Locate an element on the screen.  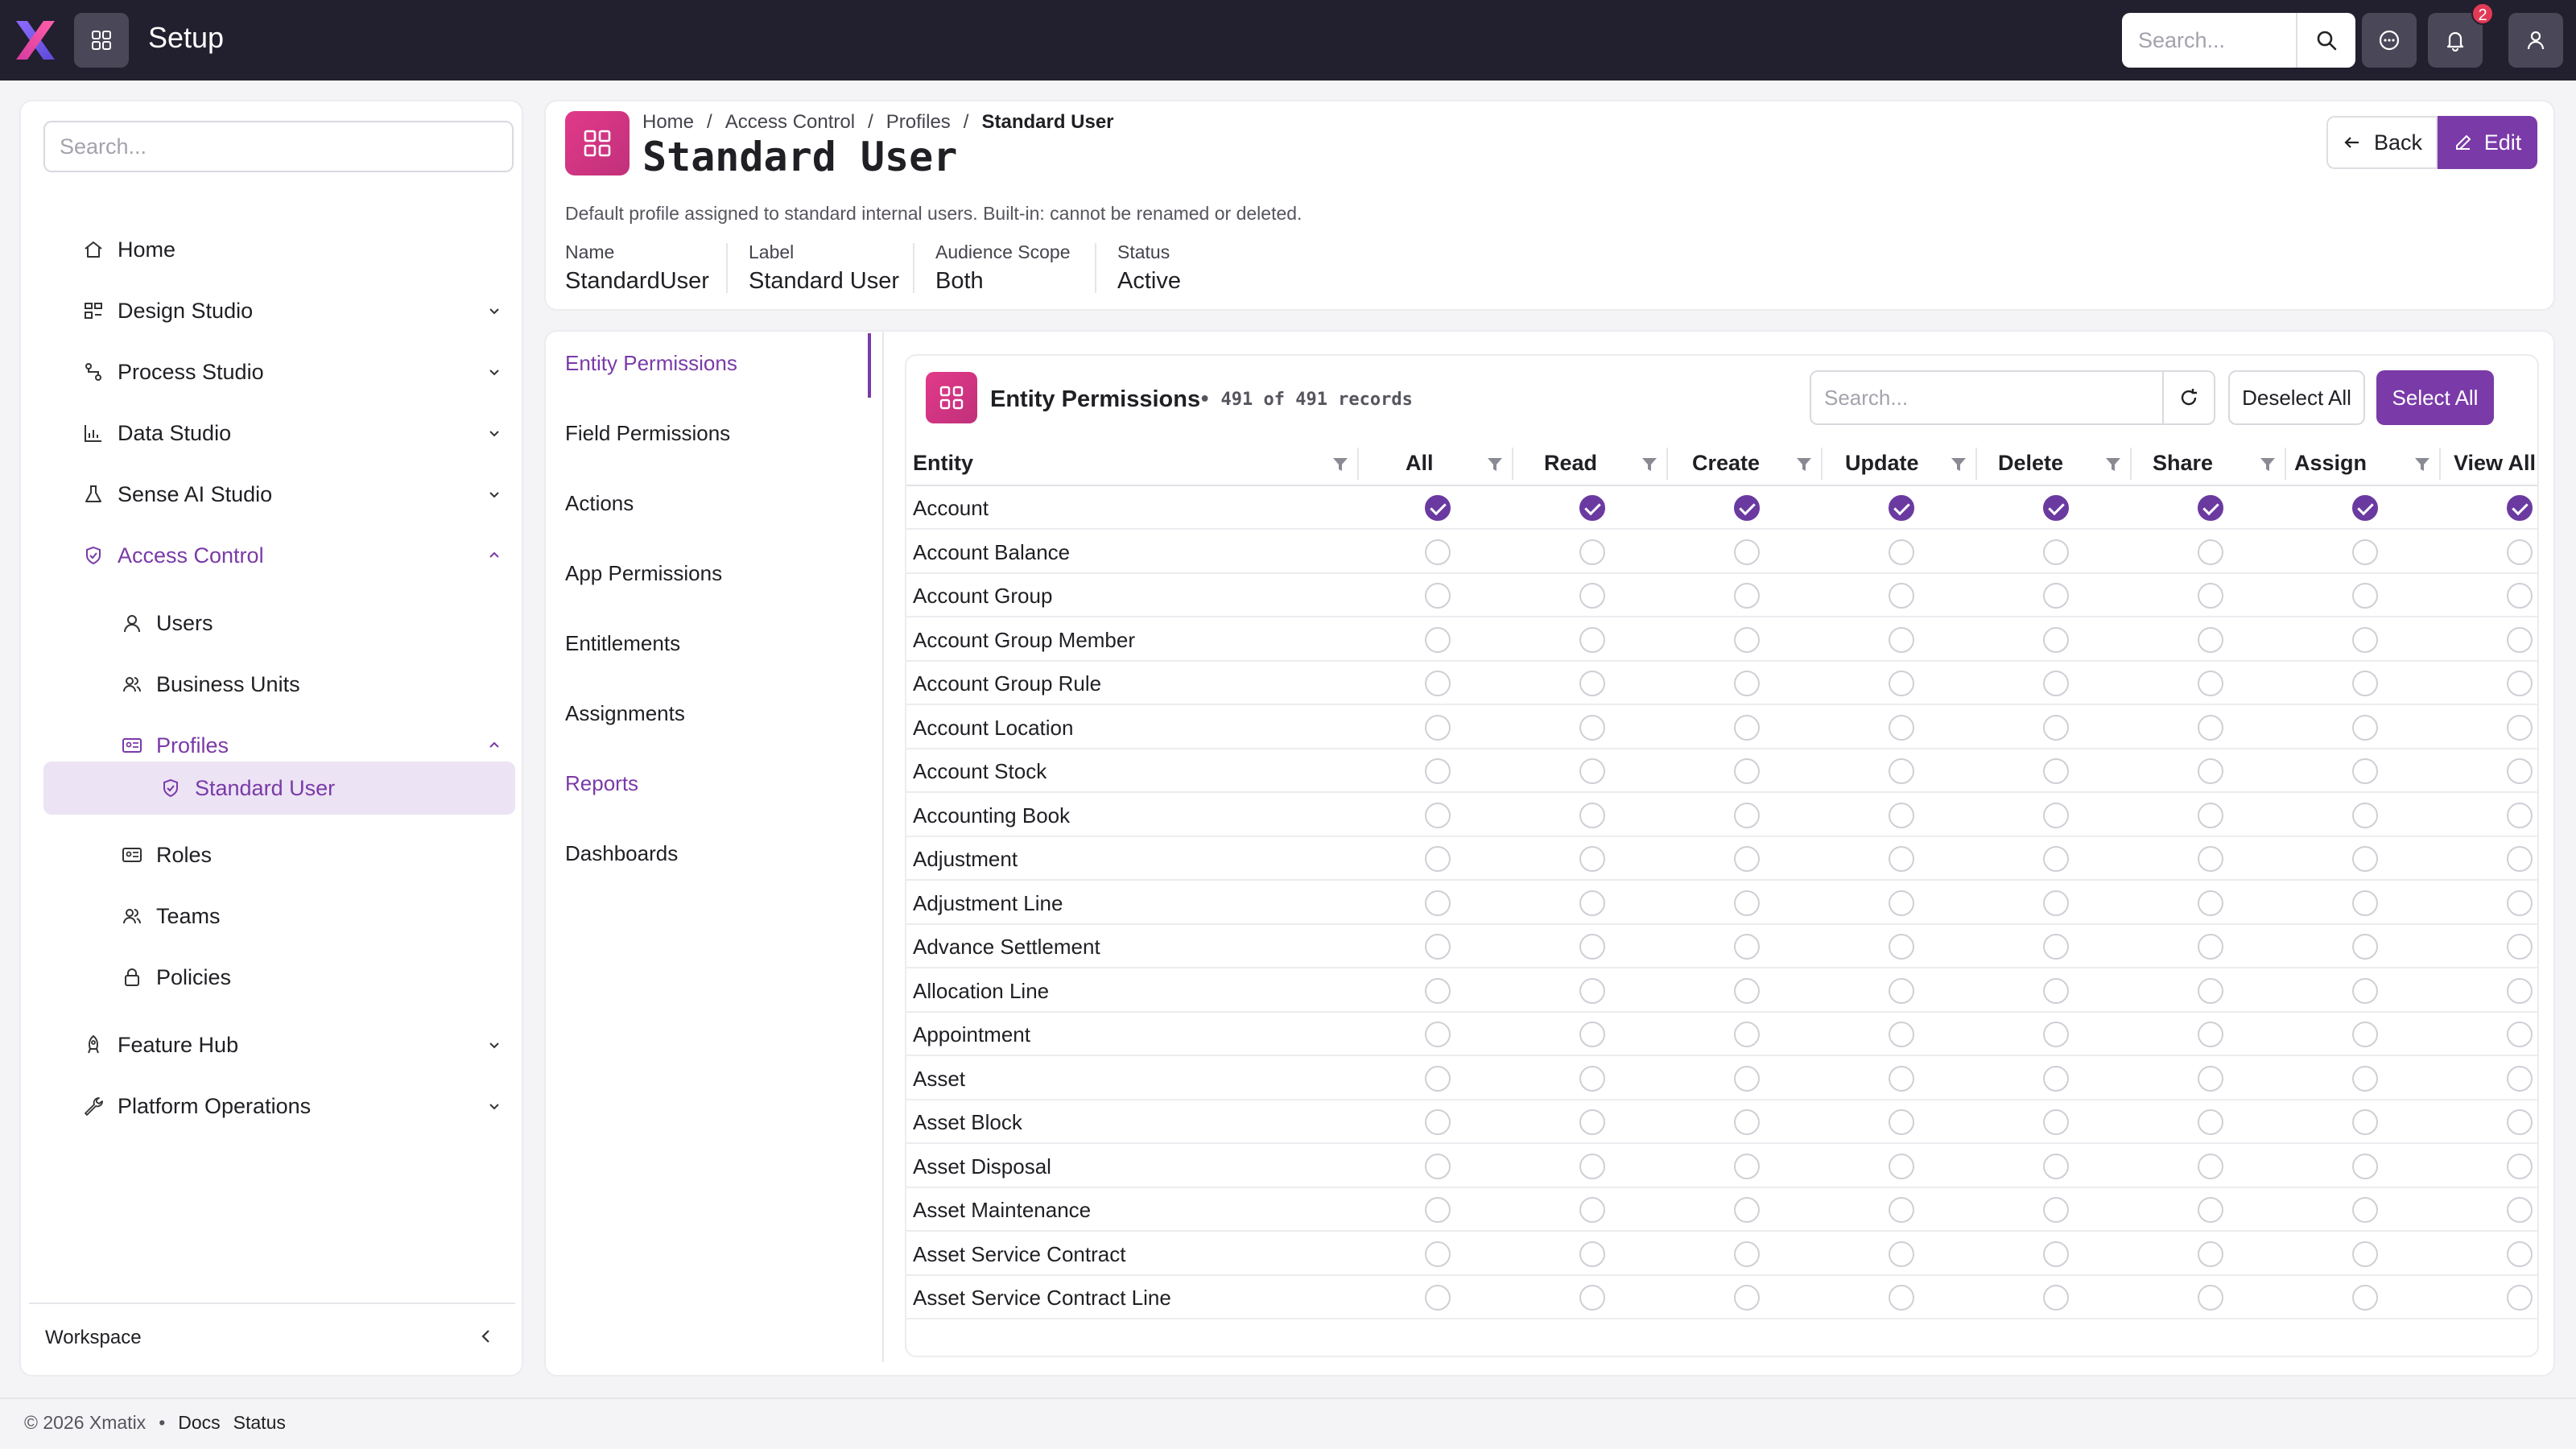
refresh-button is located at coordinates (2188, 397).